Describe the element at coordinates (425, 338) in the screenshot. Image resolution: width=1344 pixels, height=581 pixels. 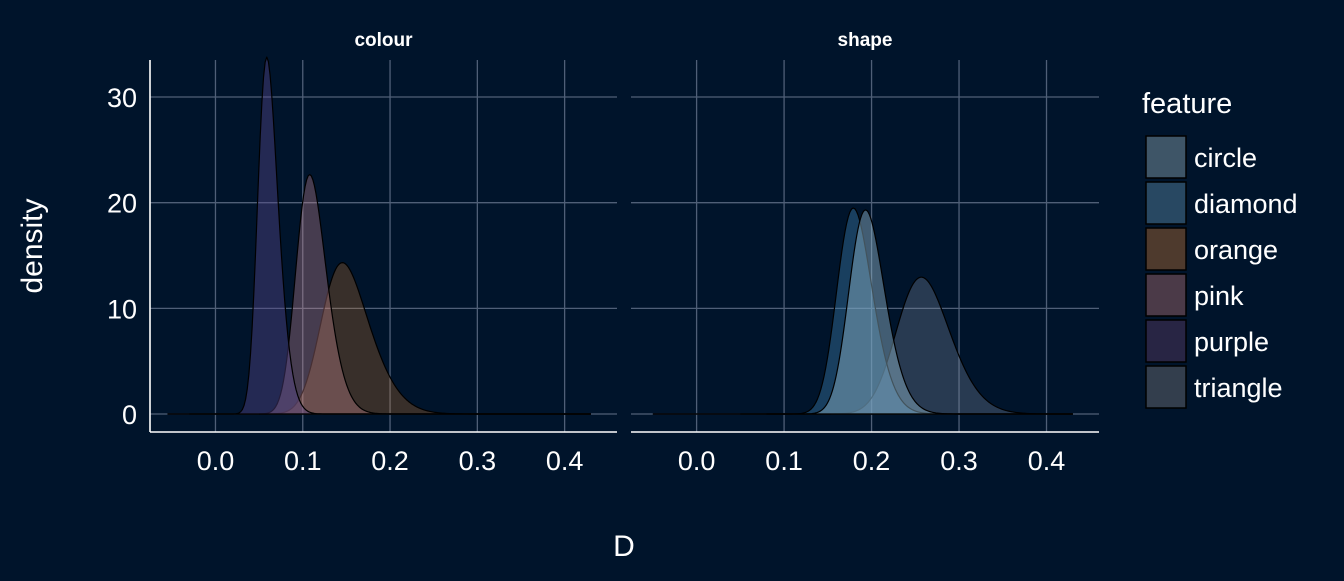
I see `density-area-orange` at that location.